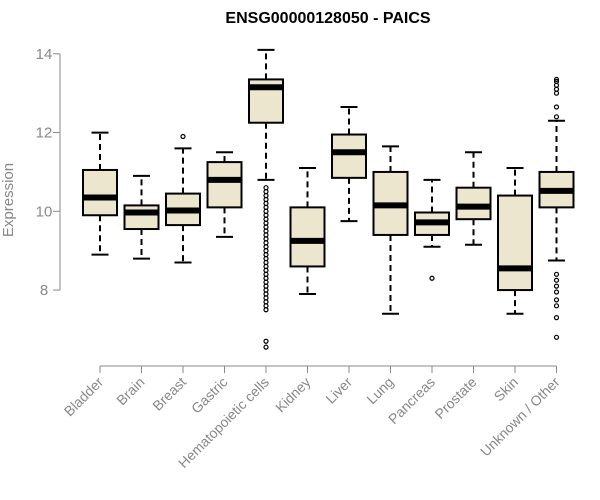 This screenshot has width=600, height=500. Describe the element at coordinates (130, 391) in the screenshot. I see `x-tick-label: Brain` at that location.